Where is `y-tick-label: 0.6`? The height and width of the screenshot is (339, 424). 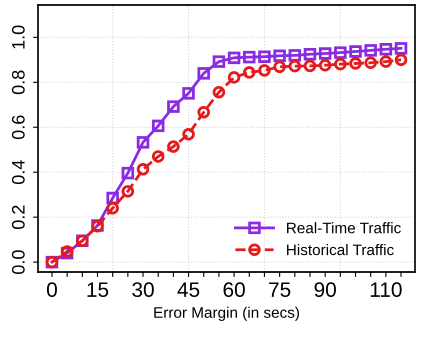 y-tick-label: 0.6 is located at coordinates (18, 128).